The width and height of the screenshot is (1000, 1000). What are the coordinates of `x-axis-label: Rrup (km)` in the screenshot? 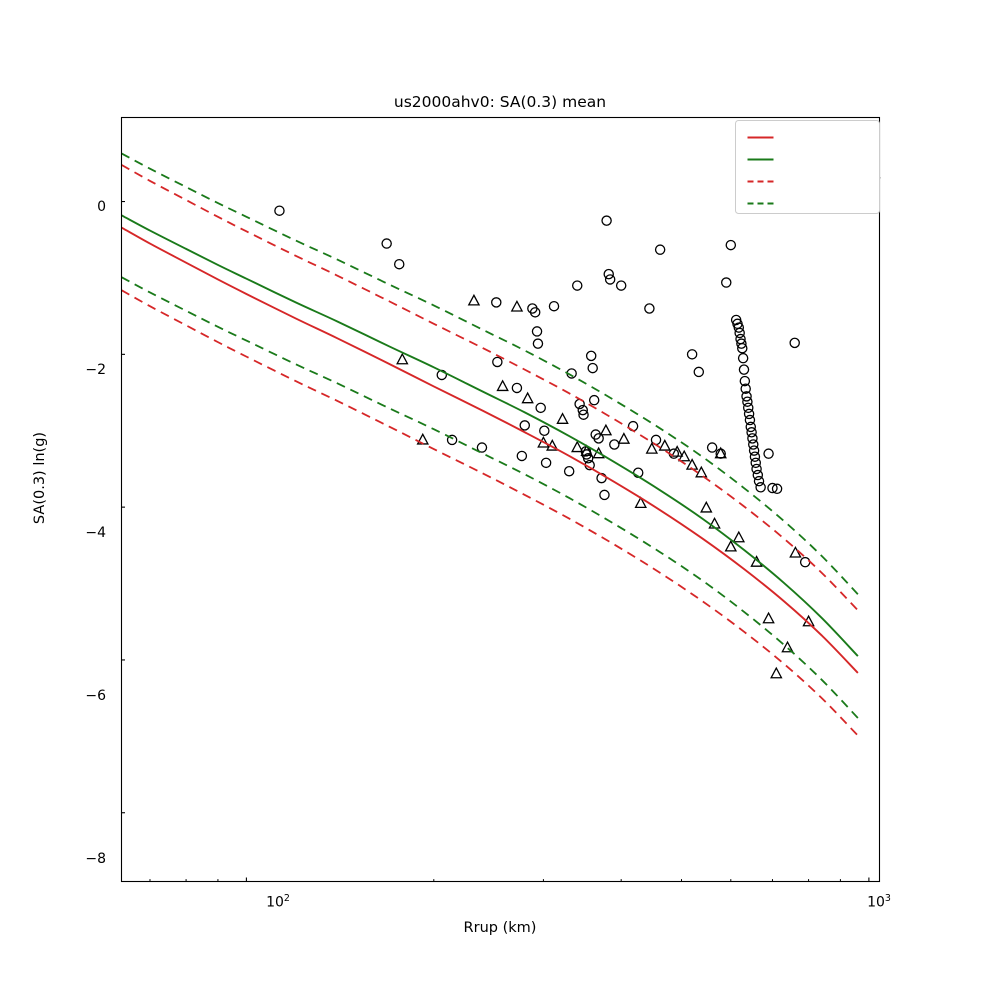 It's located at (500, 928).